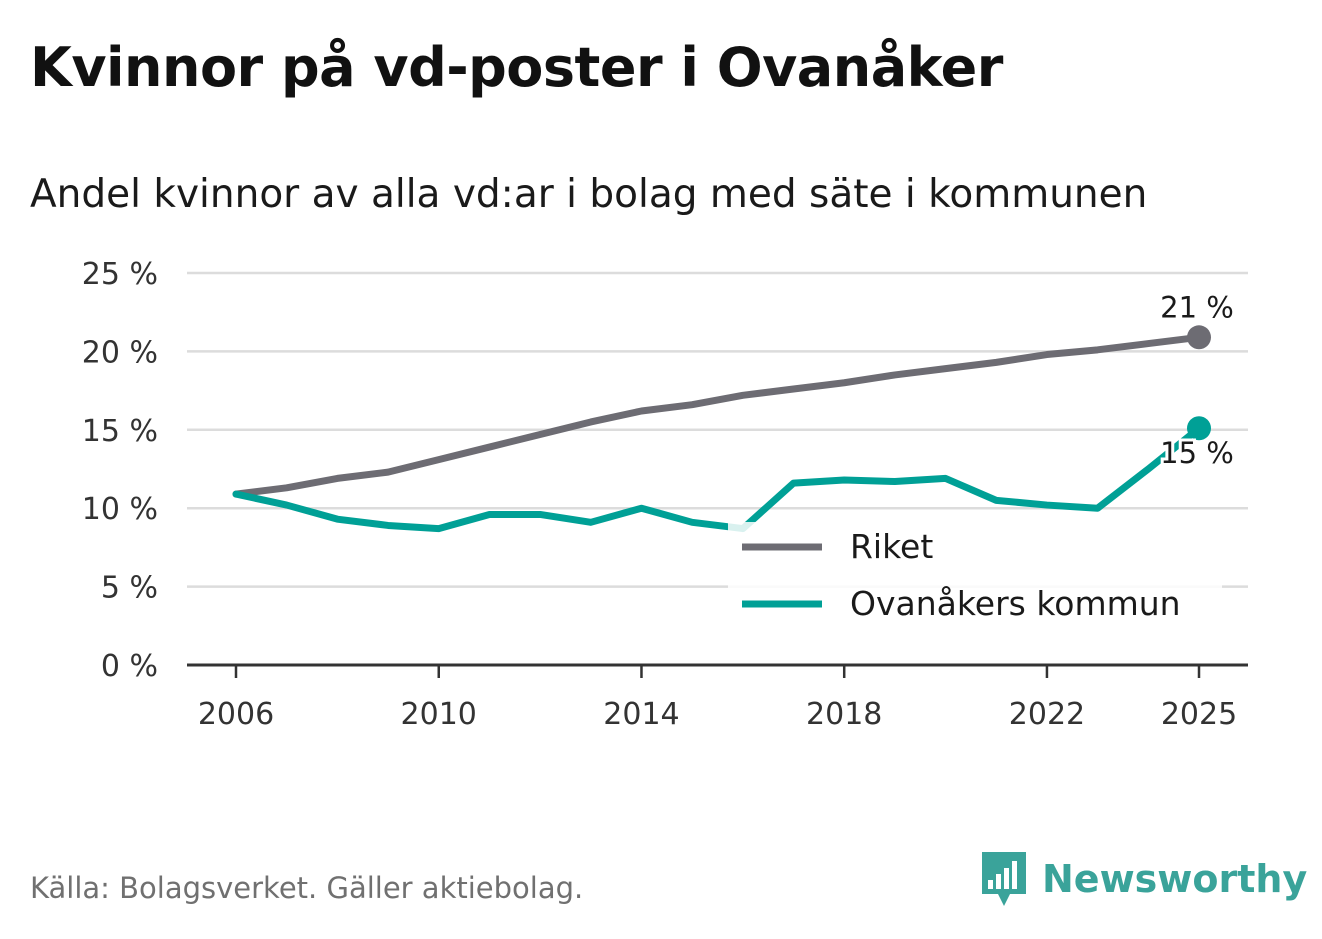  I want to click on y-tick-label: 25 %, so click(120, 274).